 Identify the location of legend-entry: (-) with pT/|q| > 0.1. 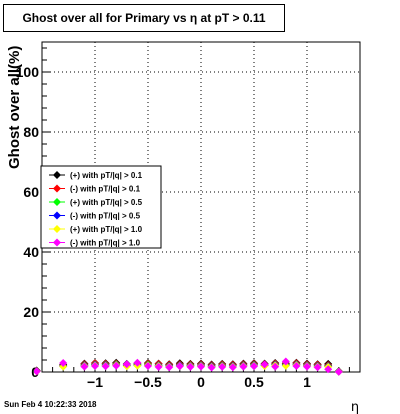
(95, 189).